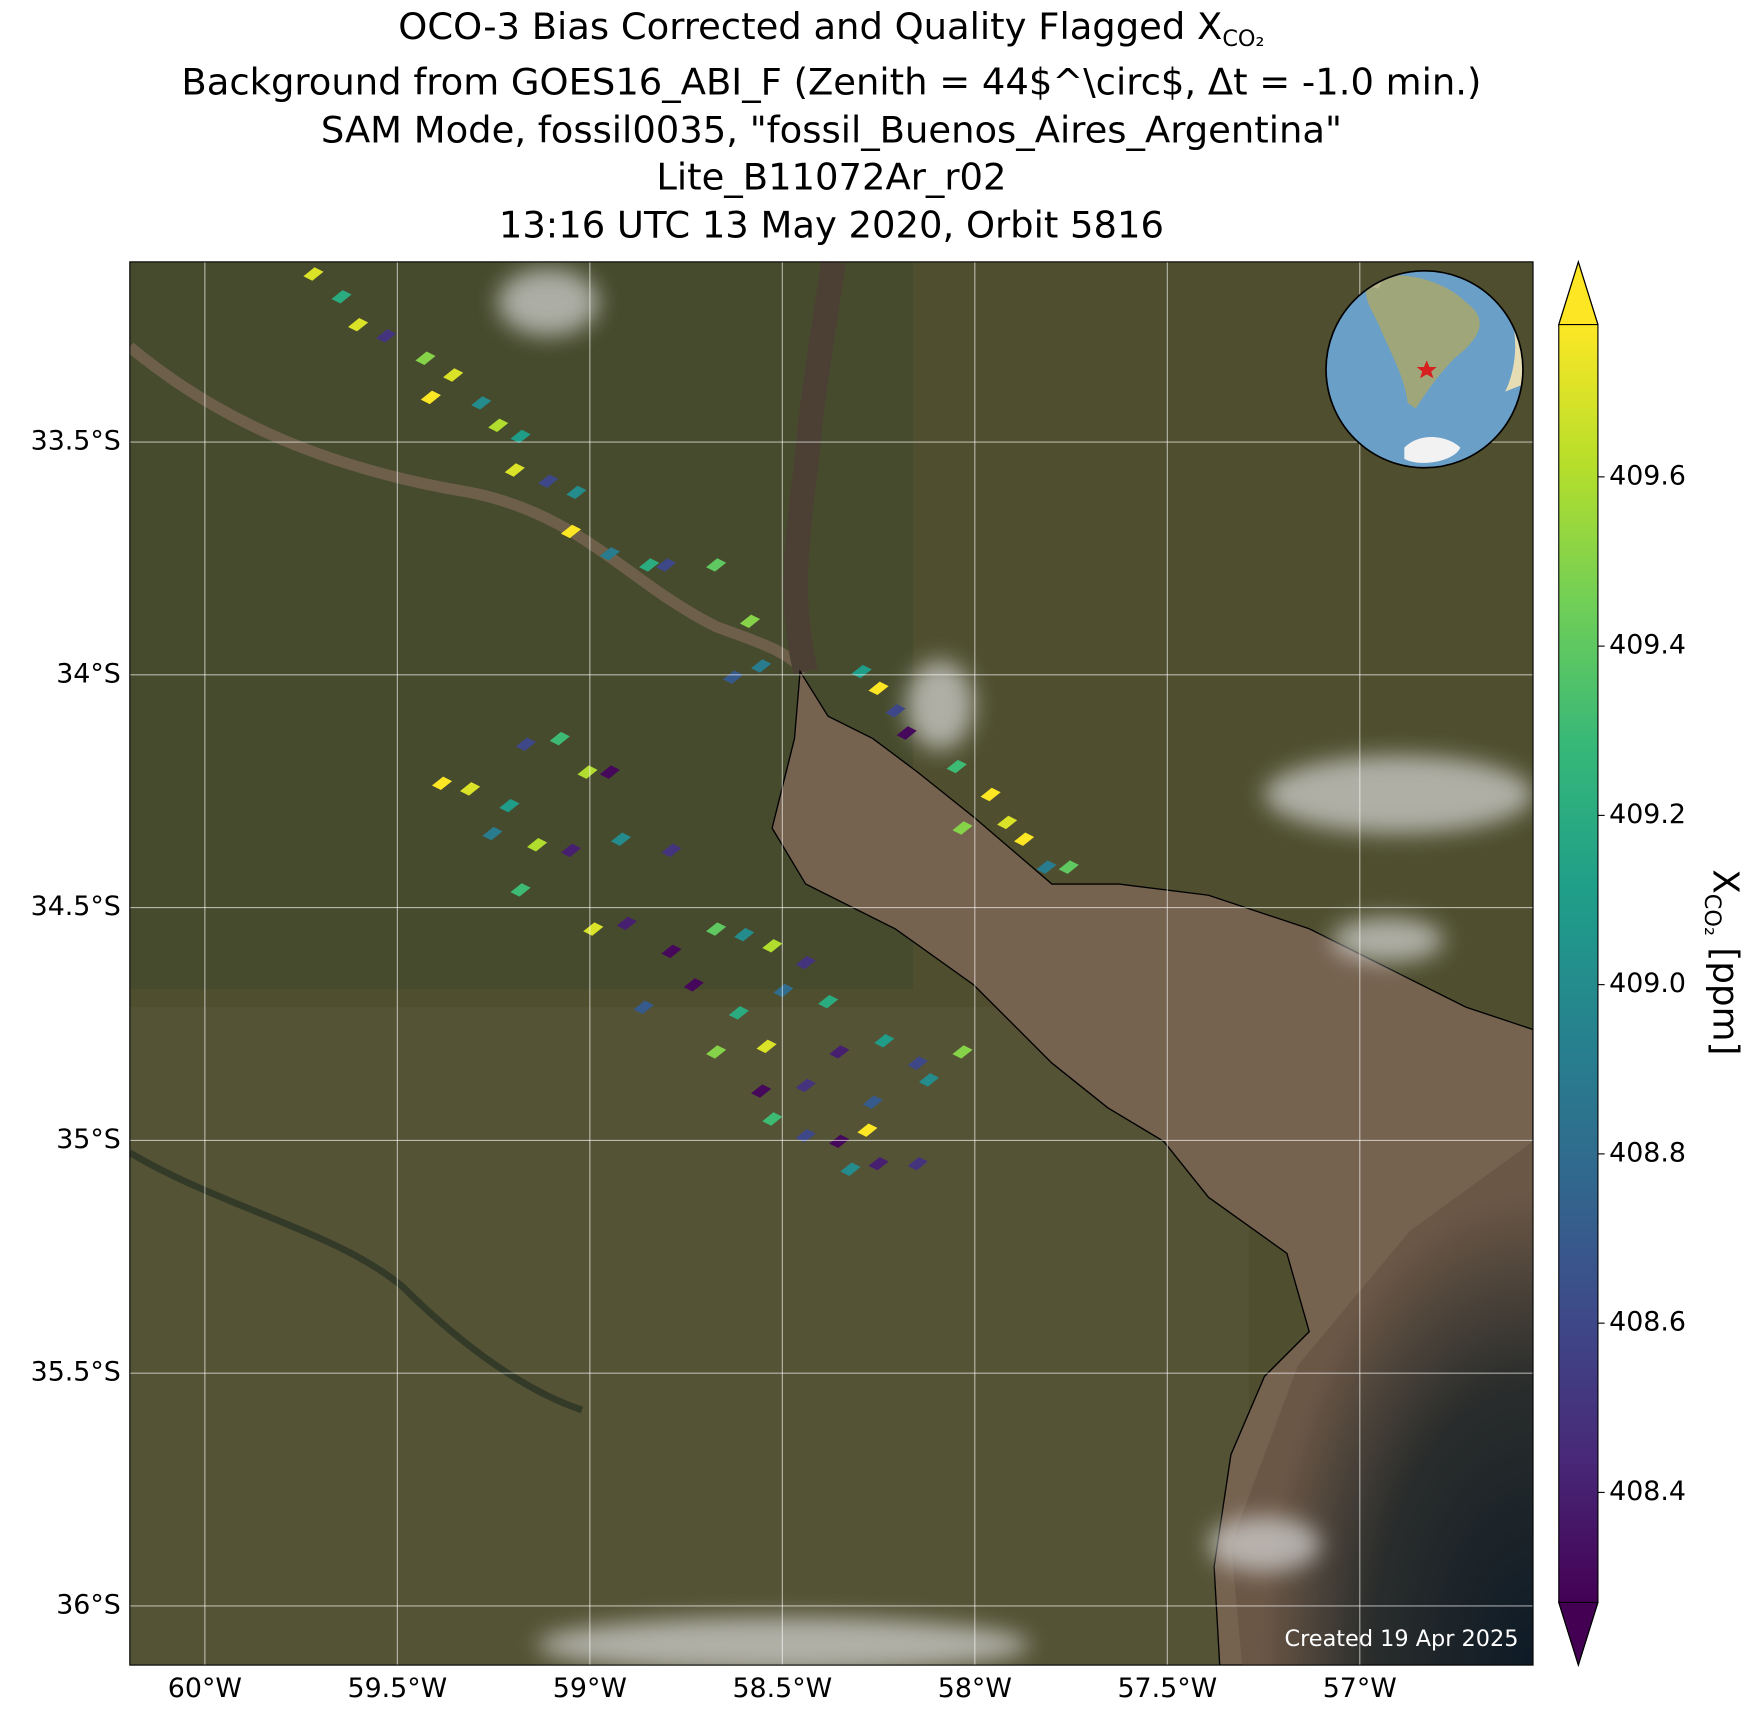 The image size is (1749, 1711). Describe the element at coordinates (76, 906) in the screenshot. I see `y-tick-label: 34.5°S` at that location.